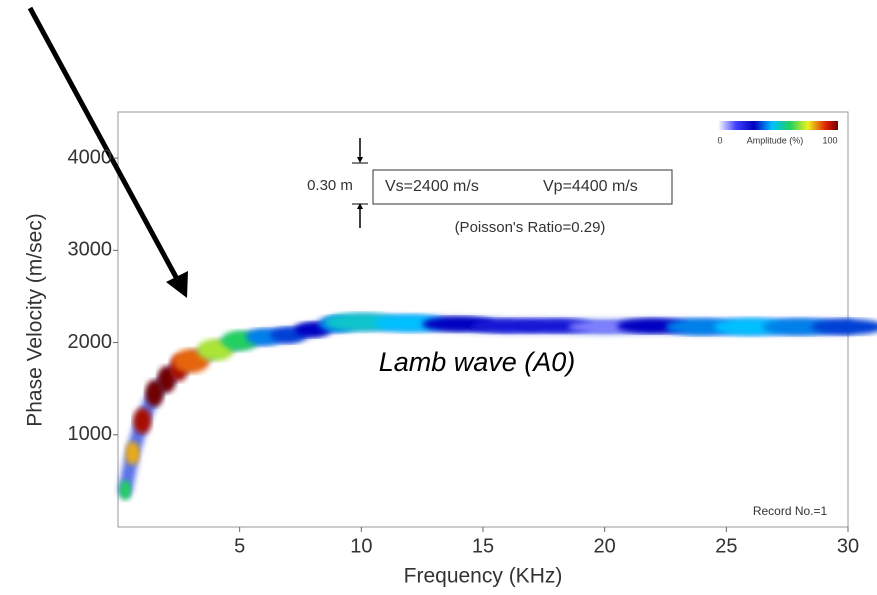  Describe the element at coordinates (432, 186) in the screenshot. I see `annotation: Vs=2400 m/s` at that location.